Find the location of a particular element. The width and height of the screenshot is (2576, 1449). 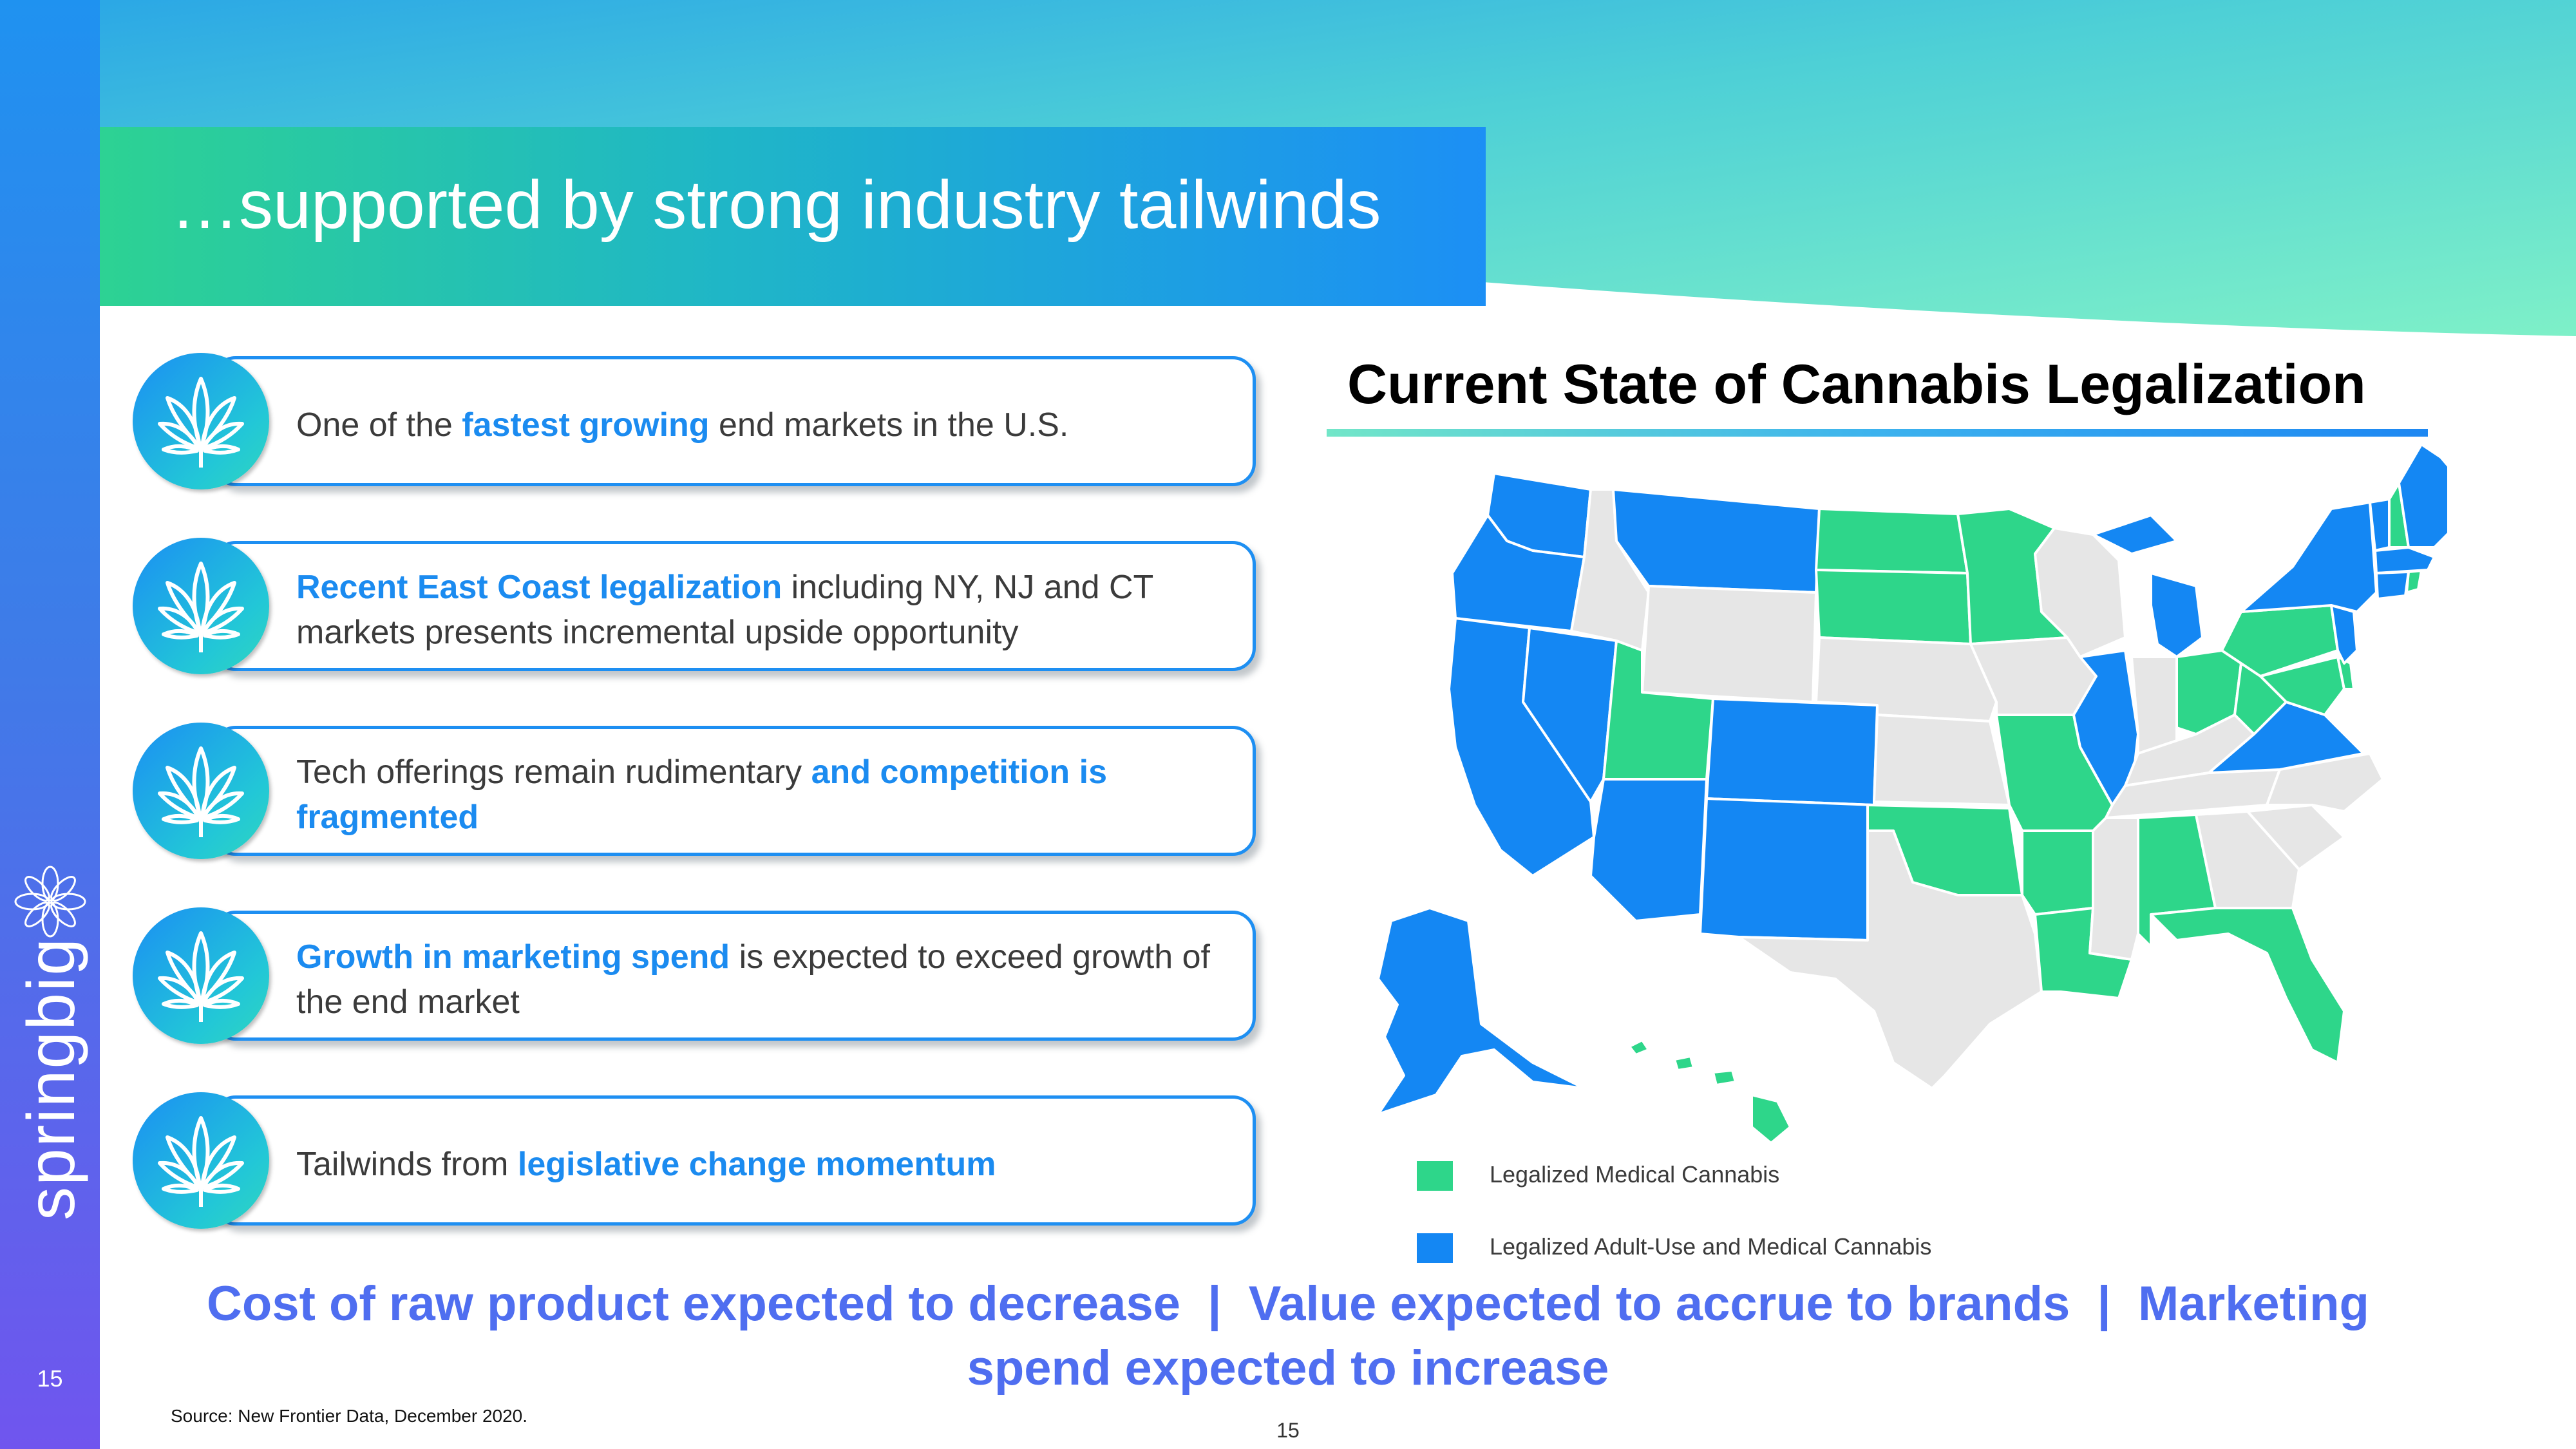

state-south-carolina is located at coordinates (2295, 838).